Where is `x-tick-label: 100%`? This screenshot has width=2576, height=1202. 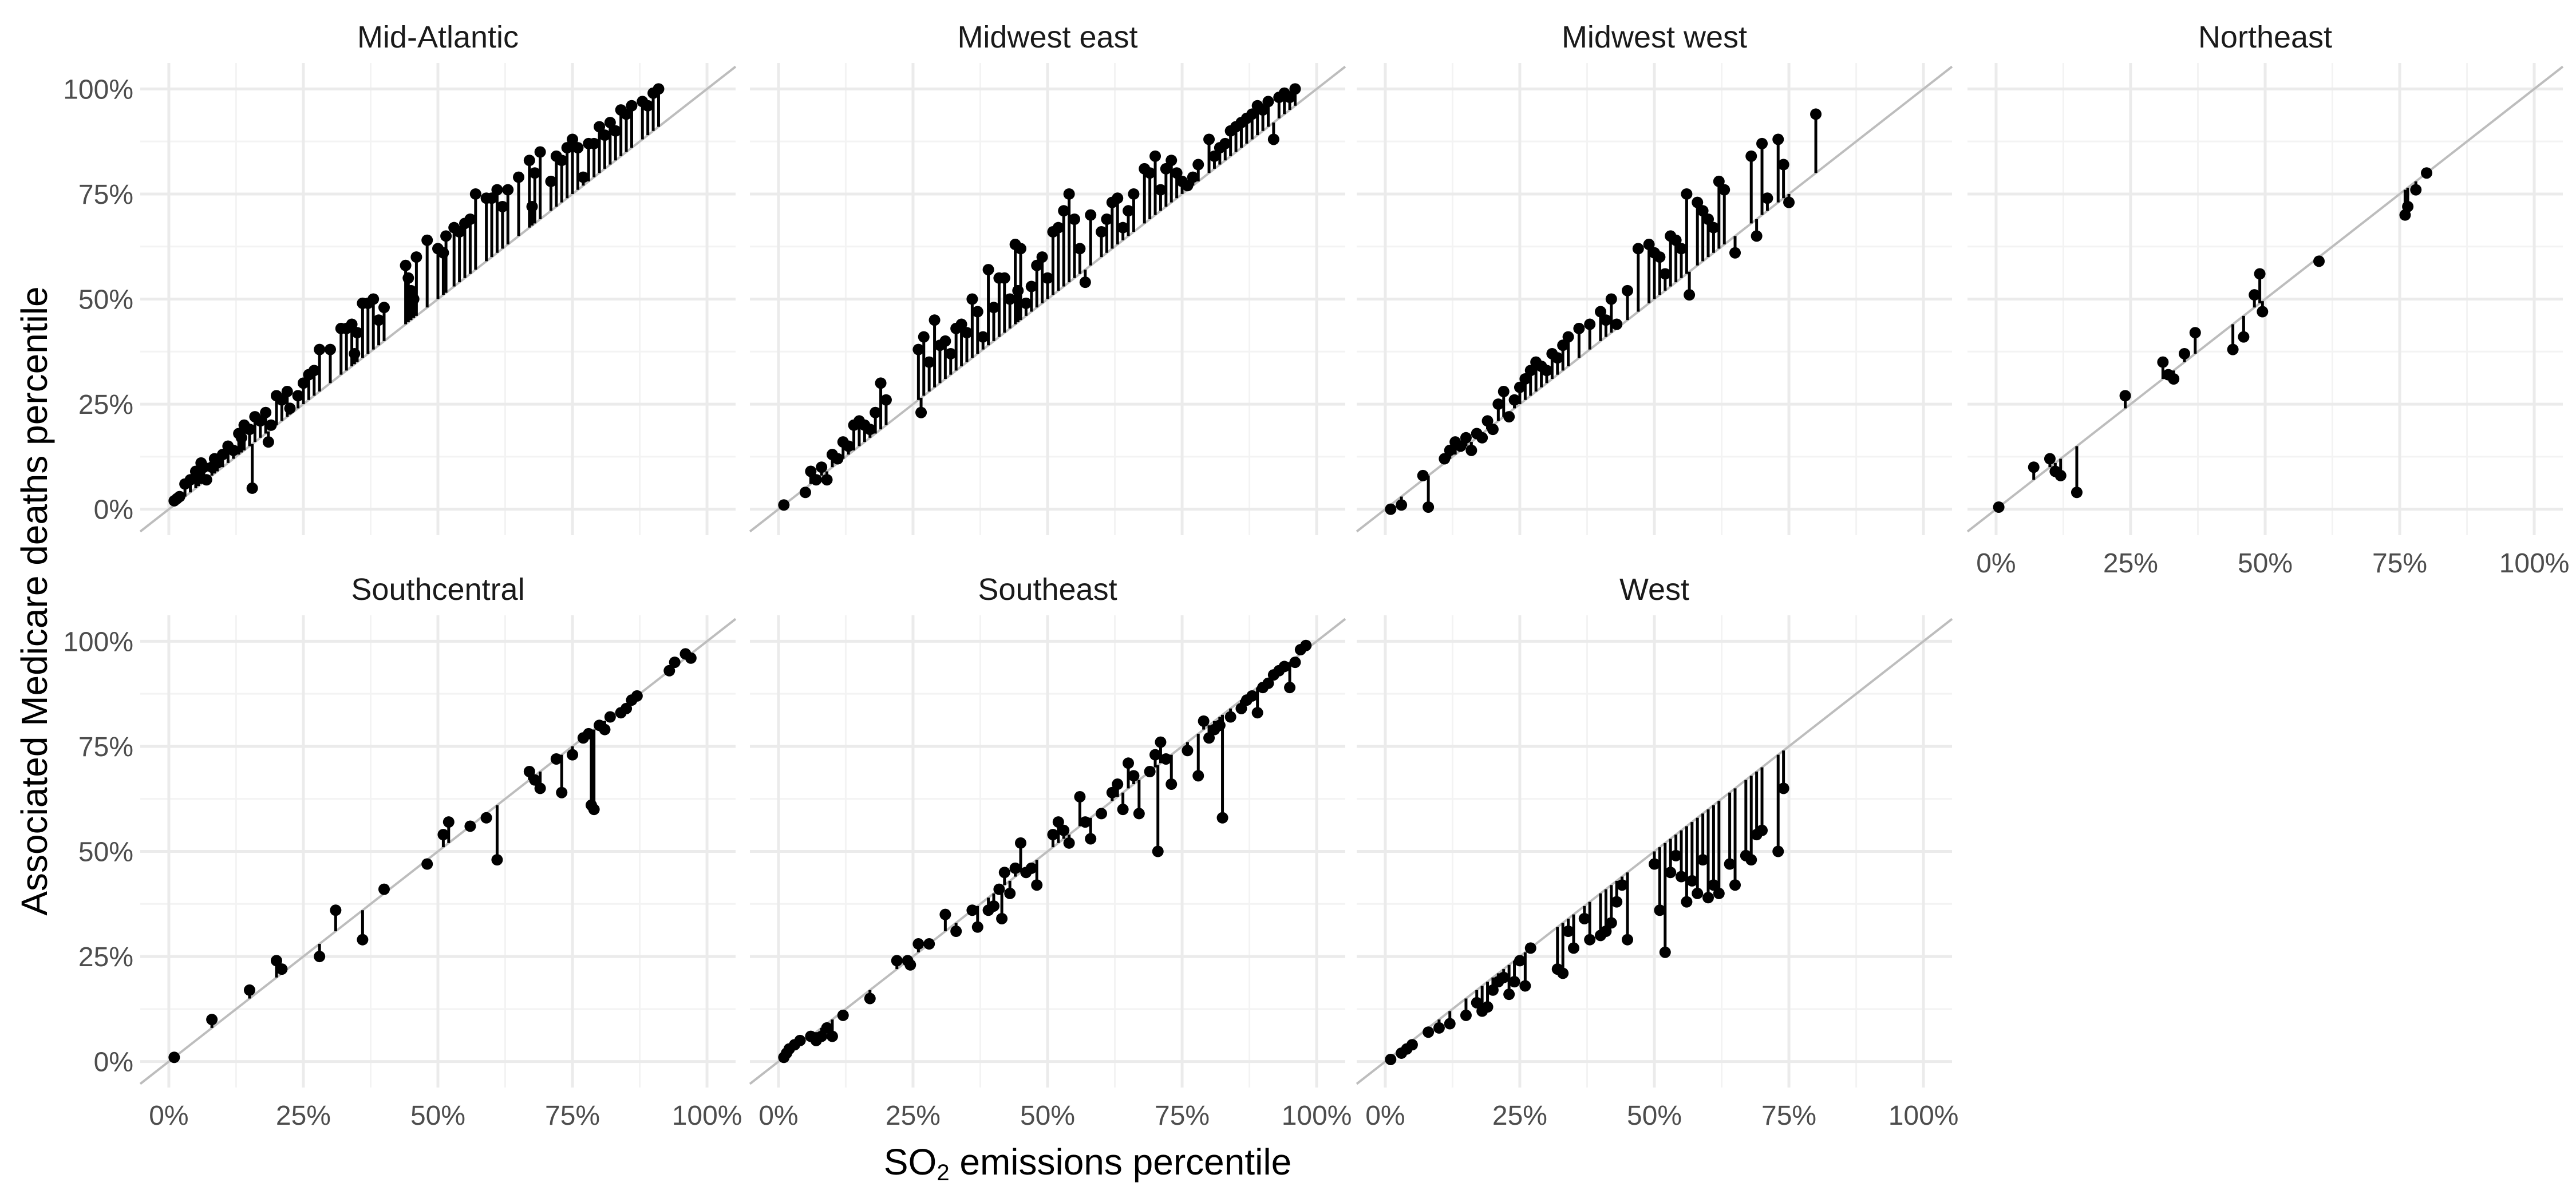
x-tick-label: 100% is located at coordinates (1923, 1116).